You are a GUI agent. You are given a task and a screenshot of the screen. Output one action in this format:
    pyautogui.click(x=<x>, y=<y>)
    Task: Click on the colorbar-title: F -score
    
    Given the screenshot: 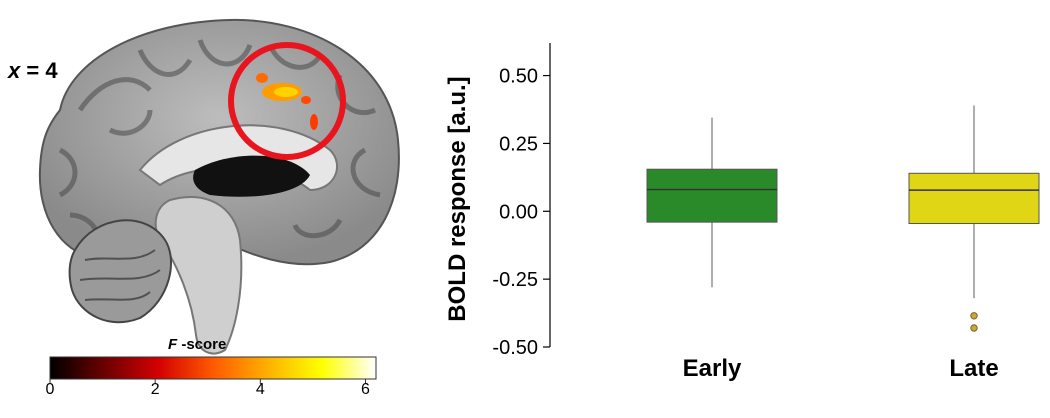 What is the action you would take?
    pyautogui.click(x=197, y=344)
    